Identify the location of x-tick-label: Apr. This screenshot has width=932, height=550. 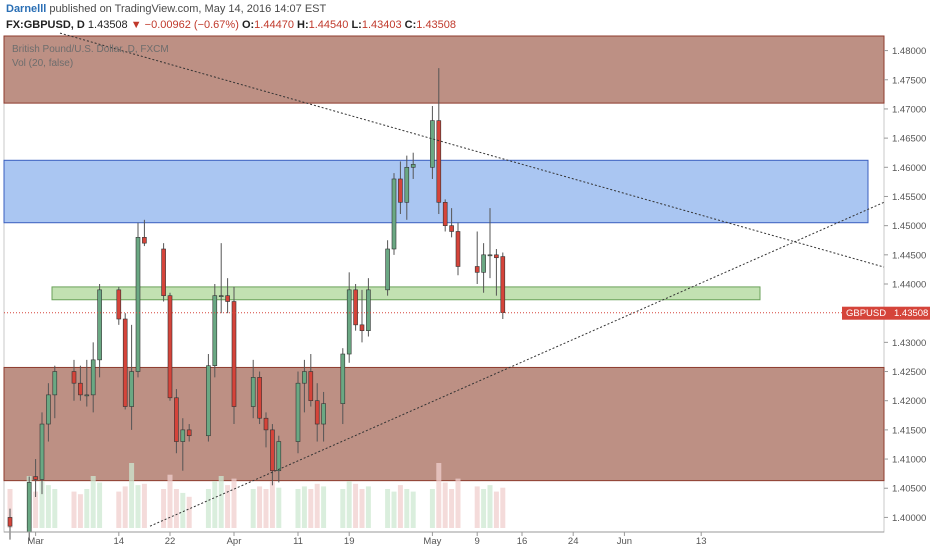
(234, 541).